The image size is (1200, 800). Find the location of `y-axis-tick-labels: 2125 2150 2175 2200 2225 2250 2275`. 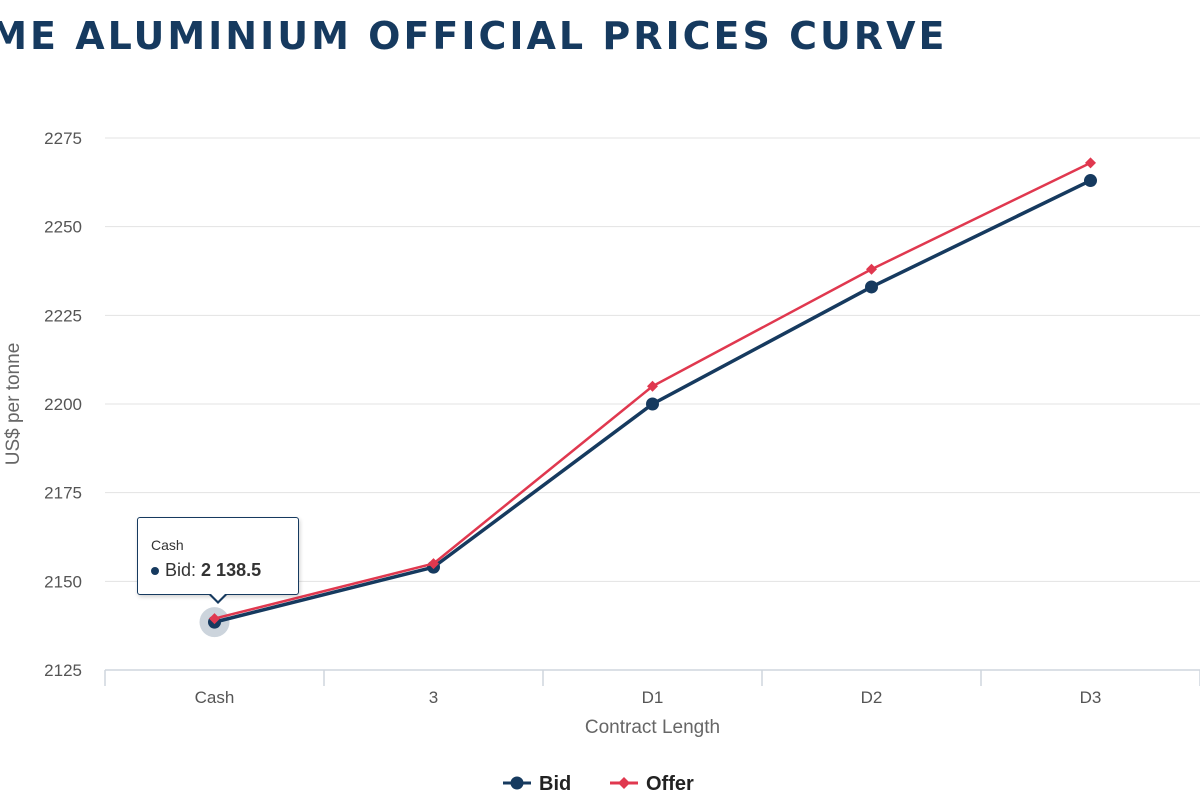

y-axis-tick-labels: 2125 2150 2175 2200 2225 2250 2275 is located at coordinates (63, 404).